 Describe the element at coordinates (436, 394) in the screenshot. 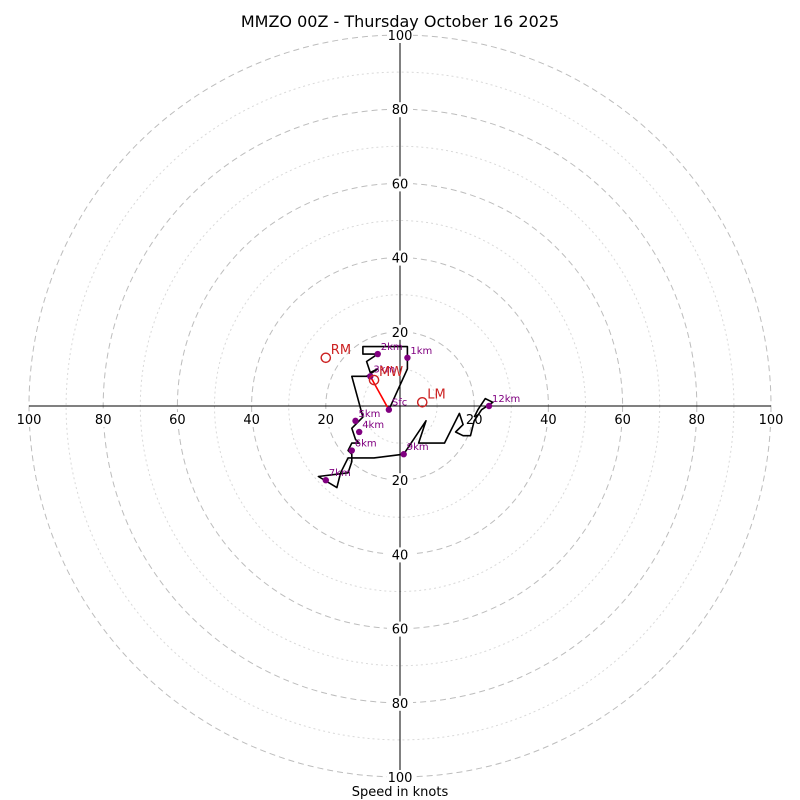

I see `storm-motion-label-LM: LM` at that location.